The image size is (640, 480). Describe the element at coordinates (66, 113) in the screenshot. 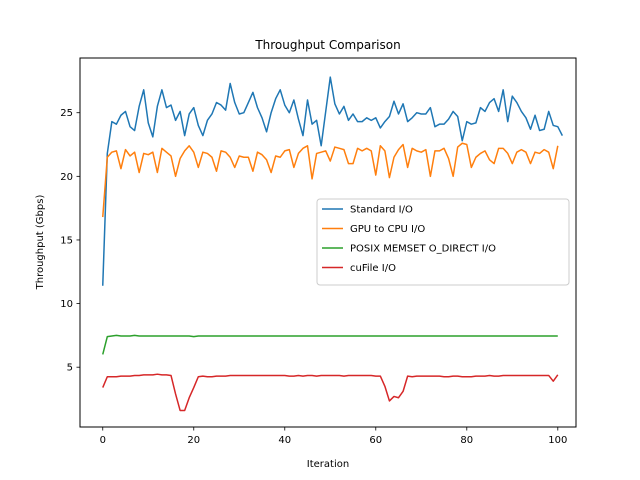

I see `y-tick-label: 25` at that location.